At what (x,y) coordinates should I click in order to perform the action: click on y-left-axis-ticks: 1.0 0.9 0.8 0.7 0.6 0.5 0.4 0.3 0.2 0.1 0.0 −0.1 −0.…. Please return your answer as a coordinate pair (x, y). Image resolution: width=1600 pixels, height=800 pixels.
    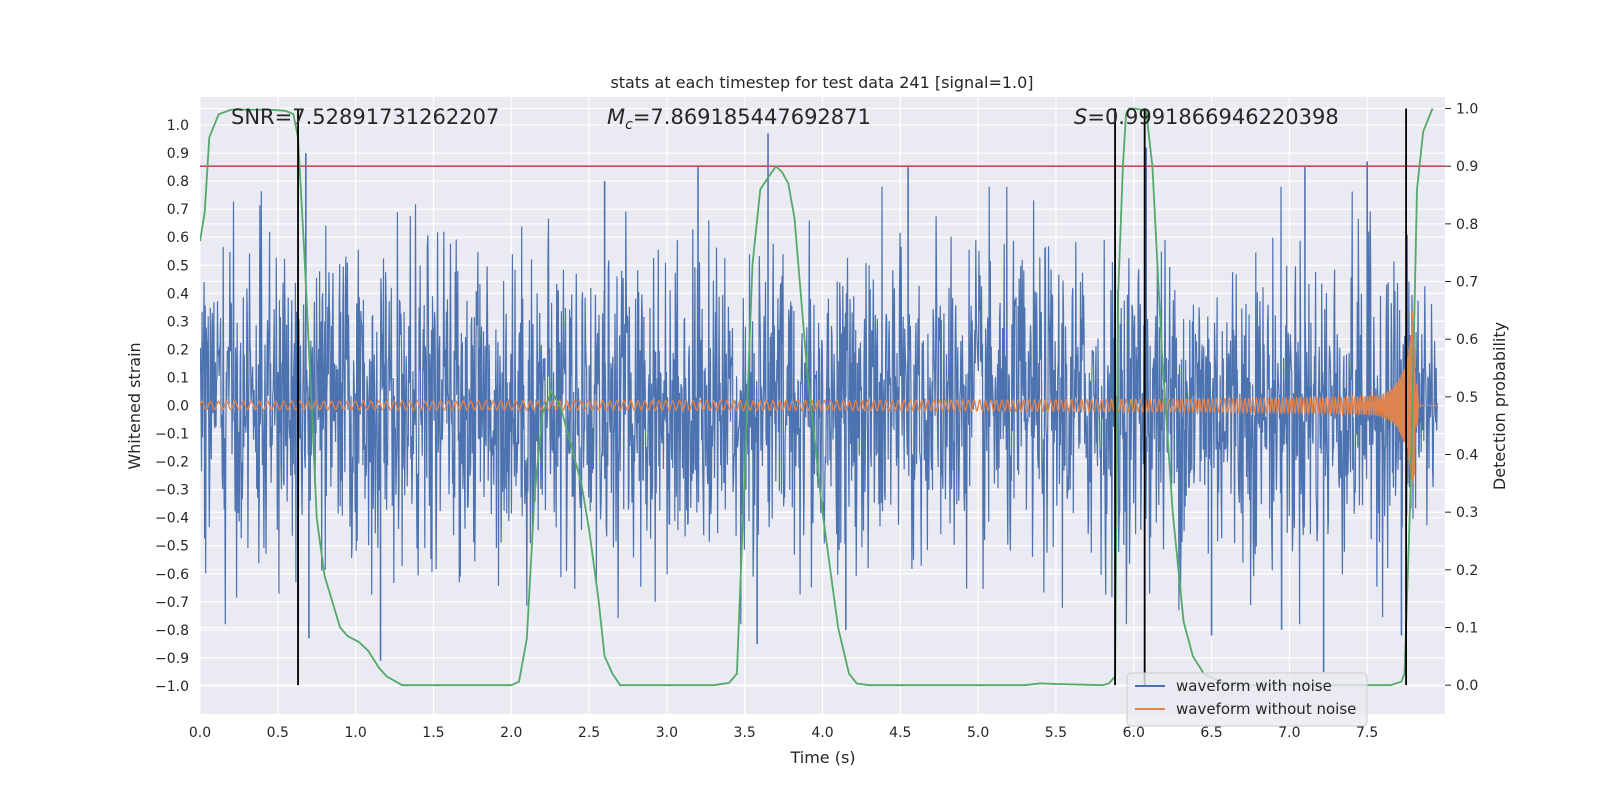
    Looking at the image, I should click on (172, 406).